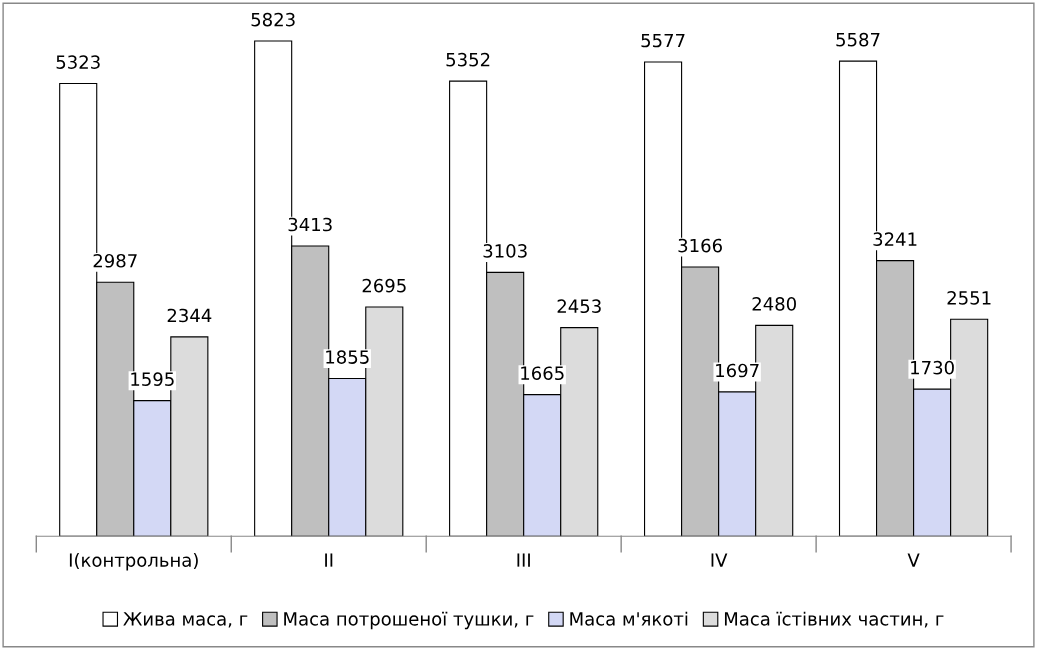  What do you see at coordinates (115, 260) in the screenshot?
I see `data-label: 2987` at bounding box center [115, 260].